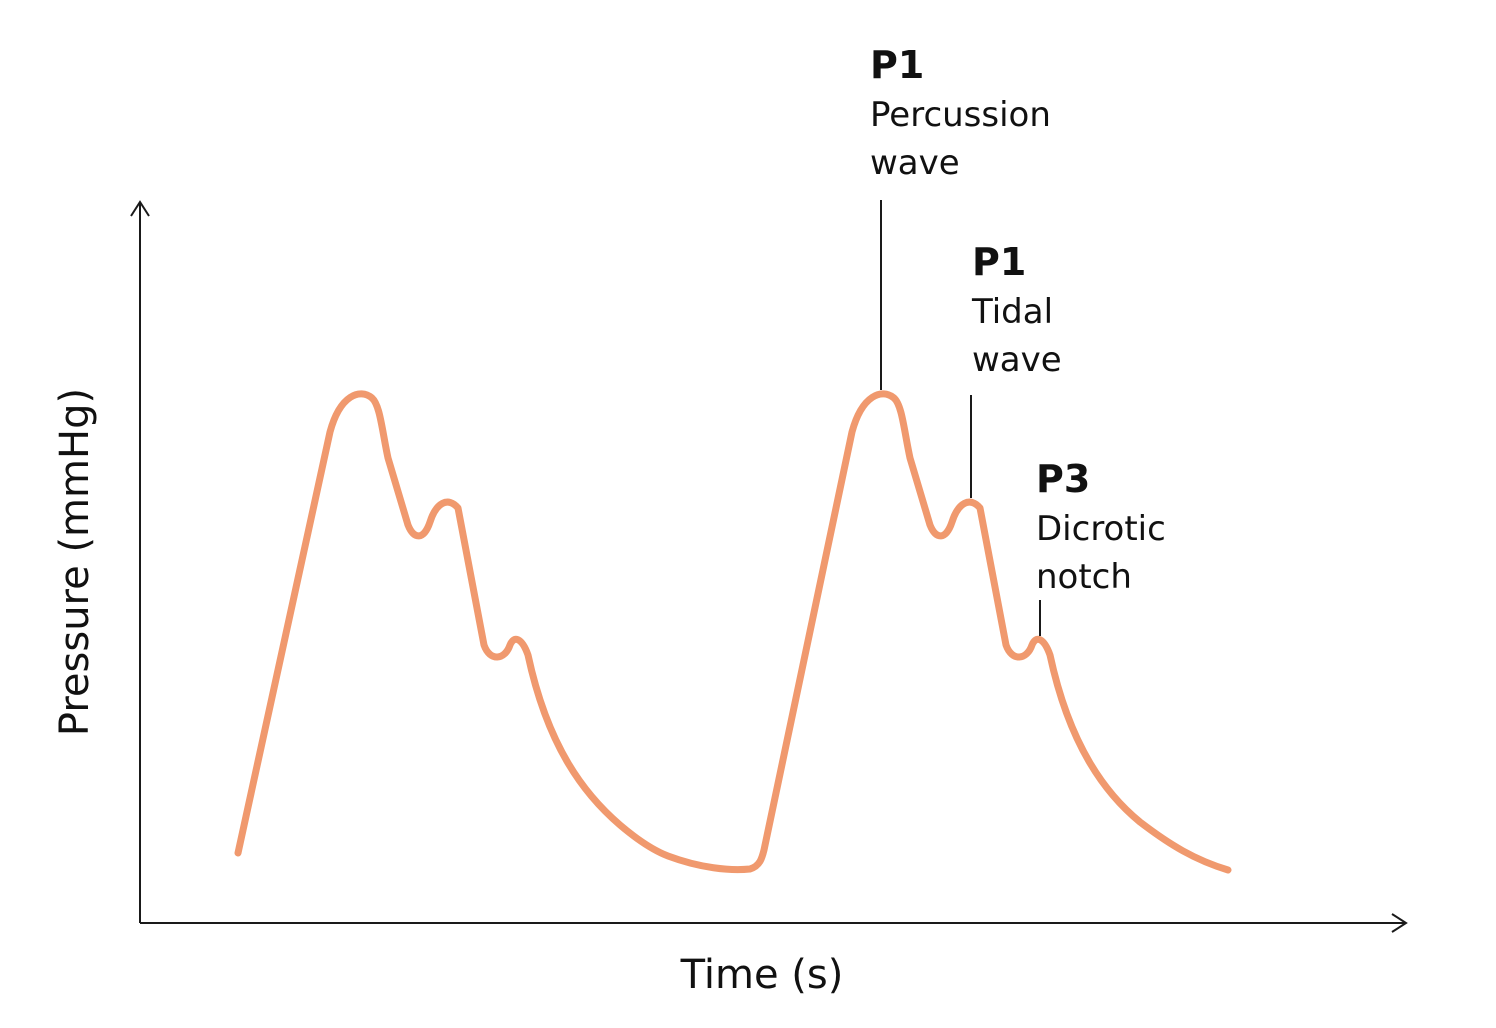 Image resolution: width=1496 pixels, height=1028 pixels. I want to click on x-axis-arrowhead, so click(1399, 923).